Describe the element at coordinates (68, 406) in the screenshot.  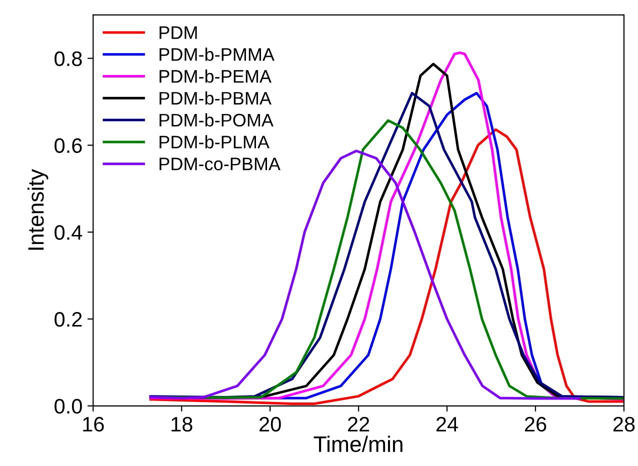
I see `text: 0.0` at that location.